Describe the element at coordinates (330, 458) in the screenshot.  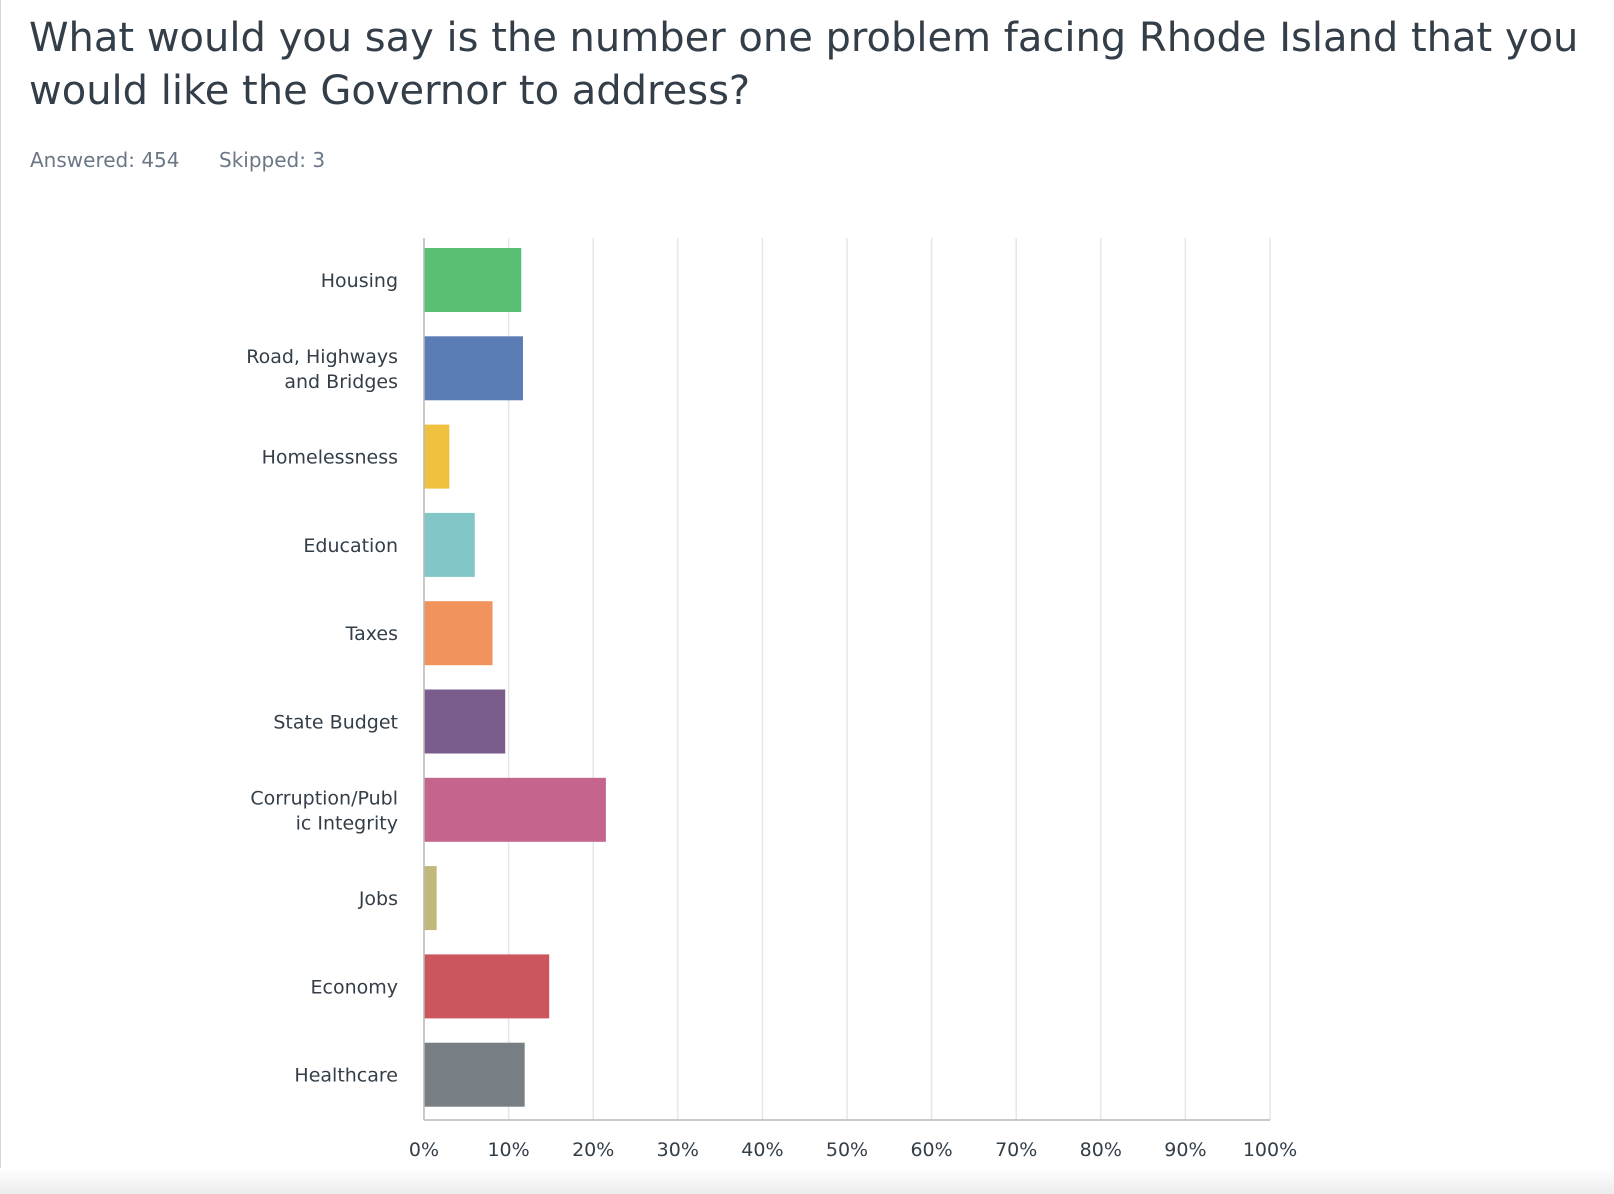
I see `category-label: Homelessness` at that location.